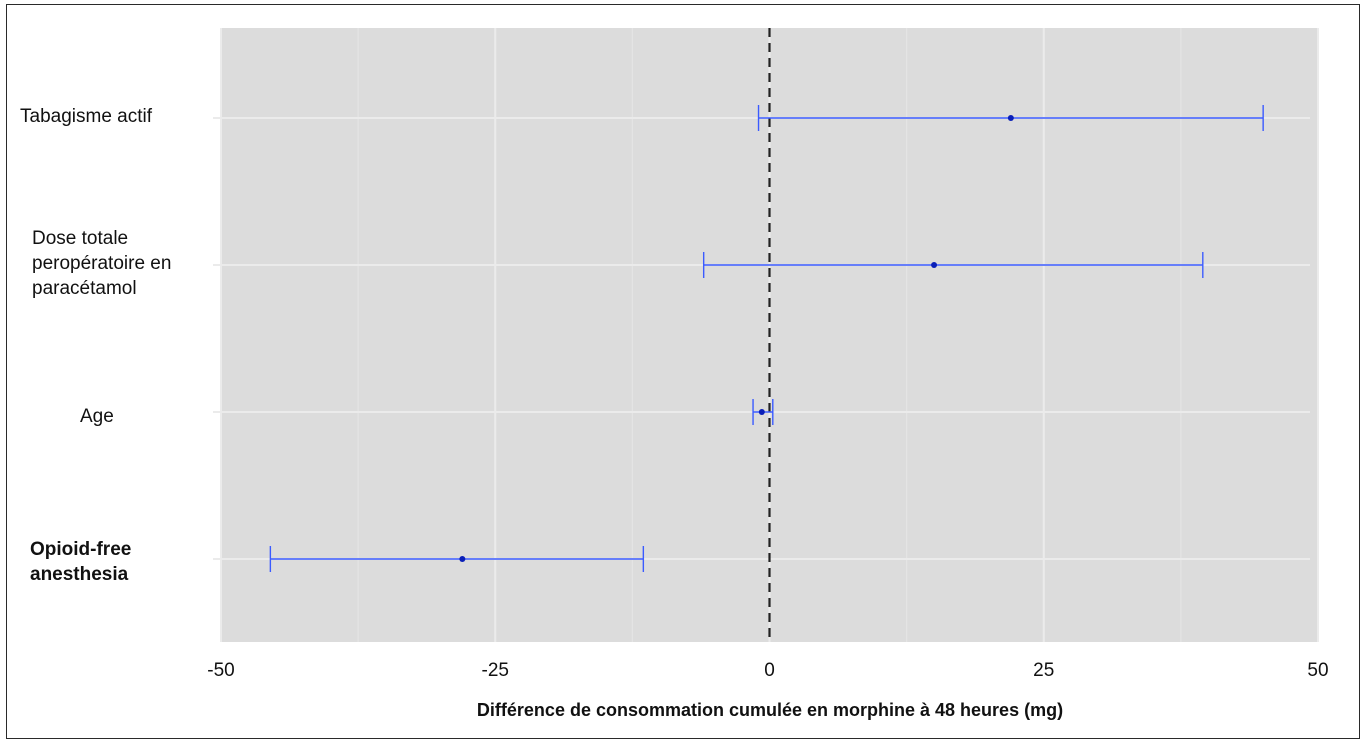  Describe the element at coordinates (97, 416) in the screenshot. I see `row-label-age: Age` at that location.